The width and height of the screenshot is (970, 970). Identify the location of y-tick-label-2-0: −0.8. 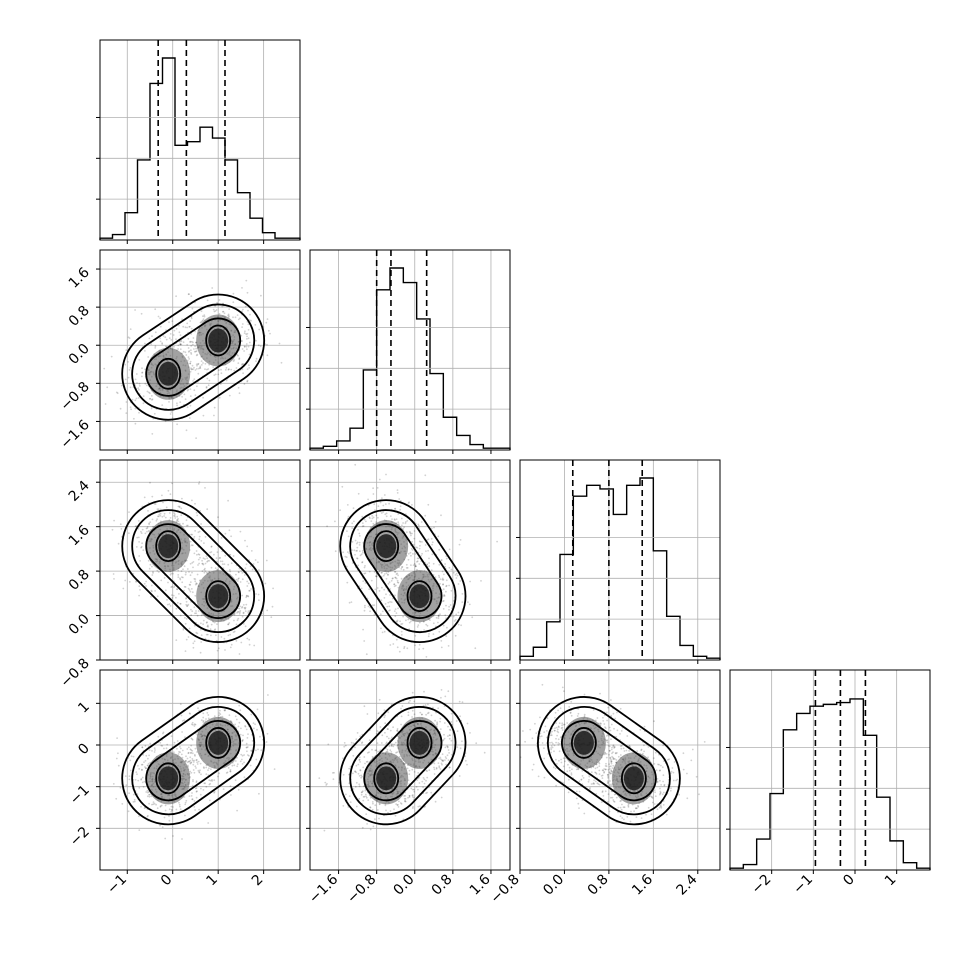
(74, 673).